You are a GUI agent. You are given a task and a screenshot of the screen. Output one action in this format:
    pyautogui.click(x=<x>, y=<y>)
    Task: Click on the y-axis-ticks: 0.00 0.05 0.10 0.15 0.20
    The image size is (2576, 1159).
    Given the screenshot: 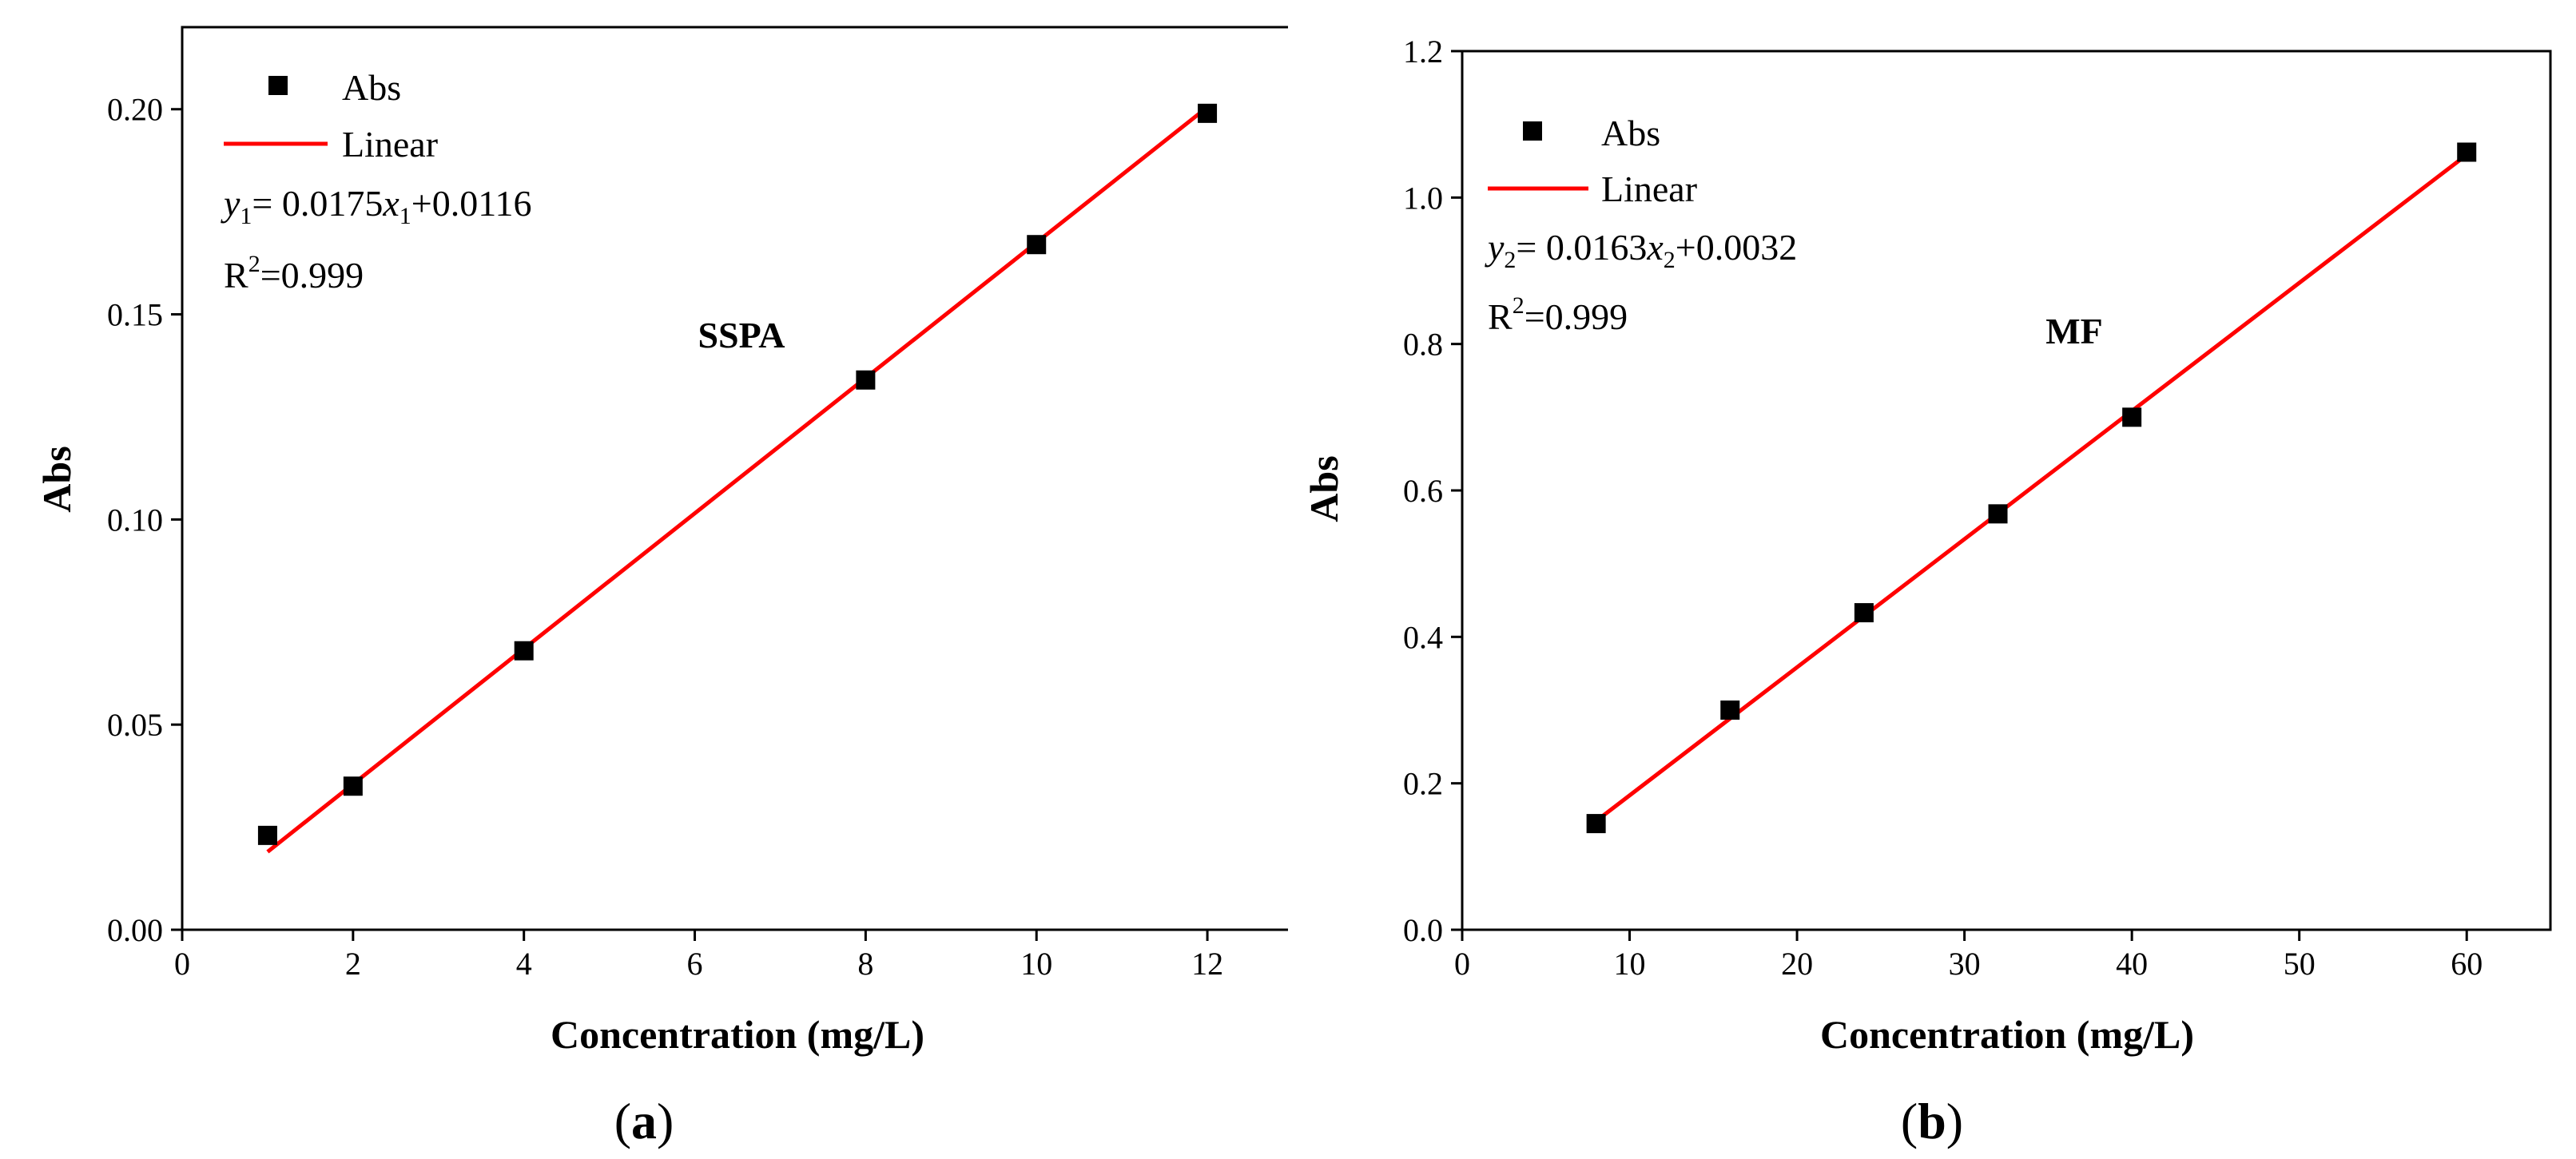 What is the action you would take?
    pyautogui.click(x=144, y=520)
    